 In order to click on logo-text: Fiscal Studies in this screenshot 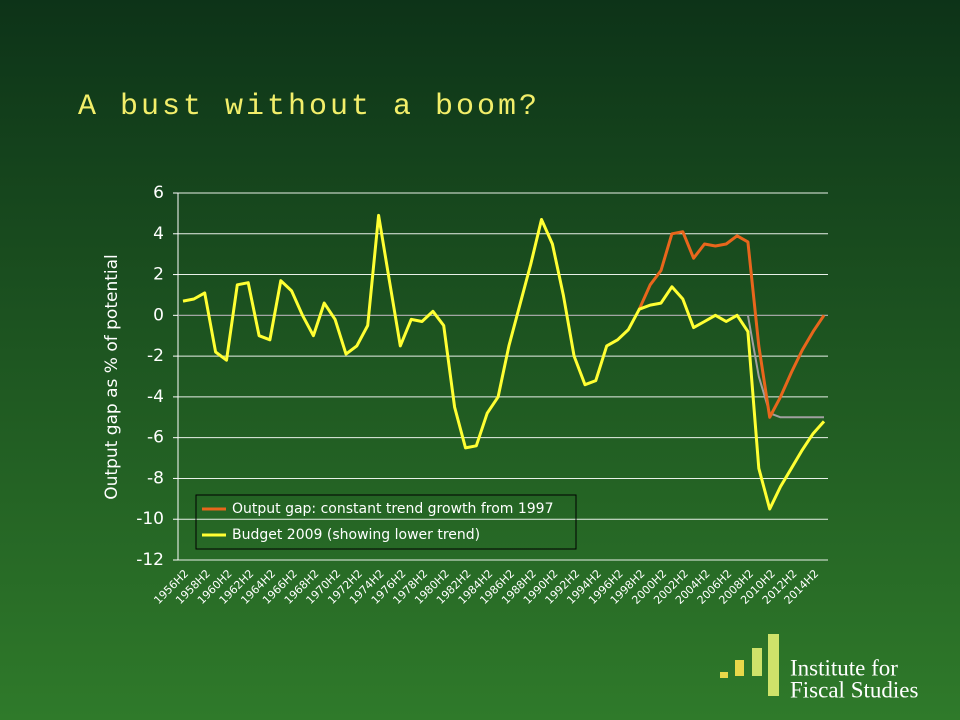, I will do `click(854, 689)`.